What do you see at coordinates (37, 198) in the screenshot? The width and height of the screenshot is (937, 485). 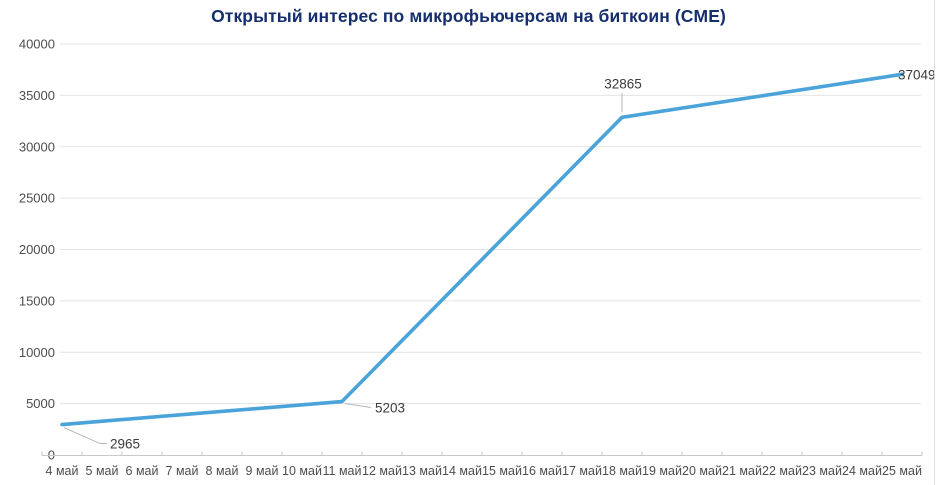 I see `y-axis-tick-label: 25000` at bounding box center [37, 198].